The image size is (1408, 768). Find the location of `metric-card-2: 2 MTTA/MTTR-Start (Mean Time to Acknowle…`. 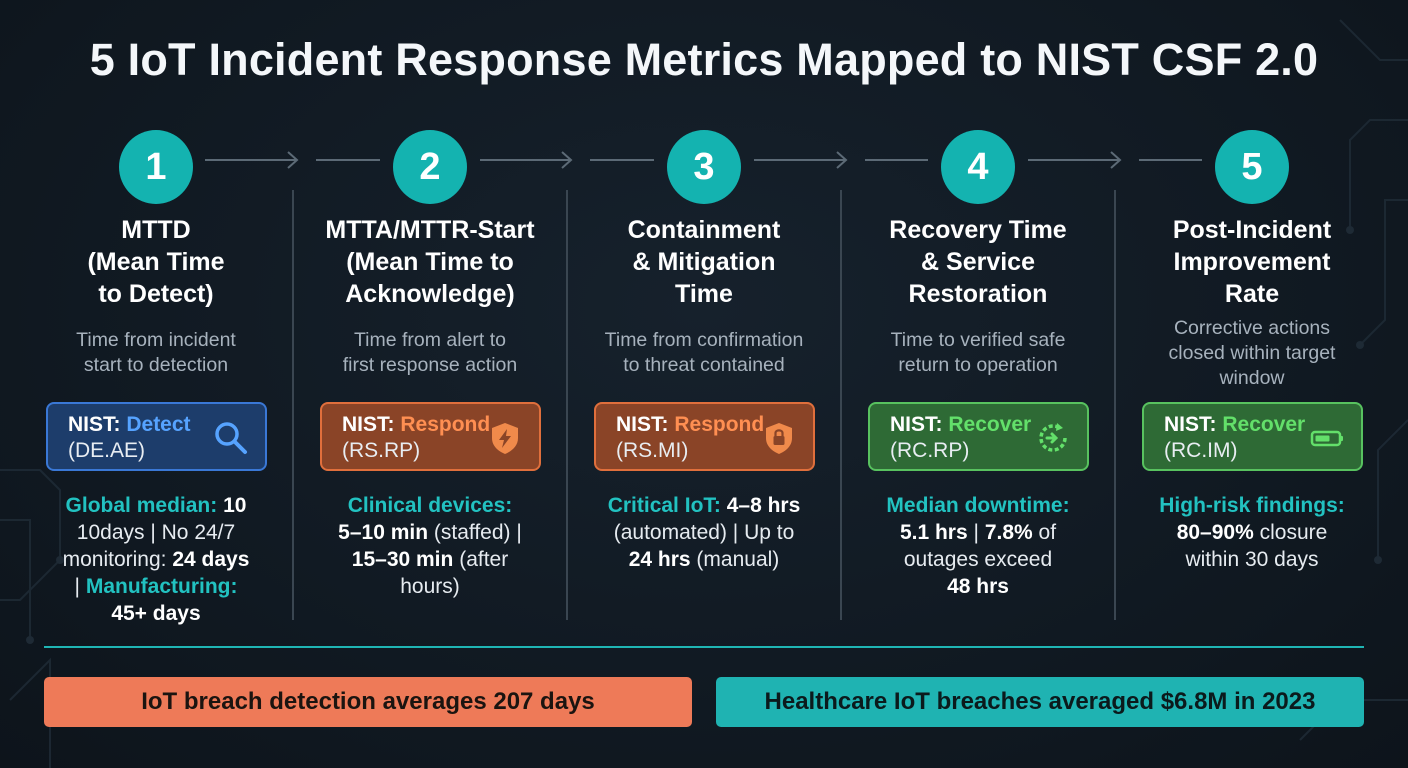

metric-card-2: 2 MTTA/MTTR-Start (Mean Time to Acknowle… is located at coordinates (430, 380).